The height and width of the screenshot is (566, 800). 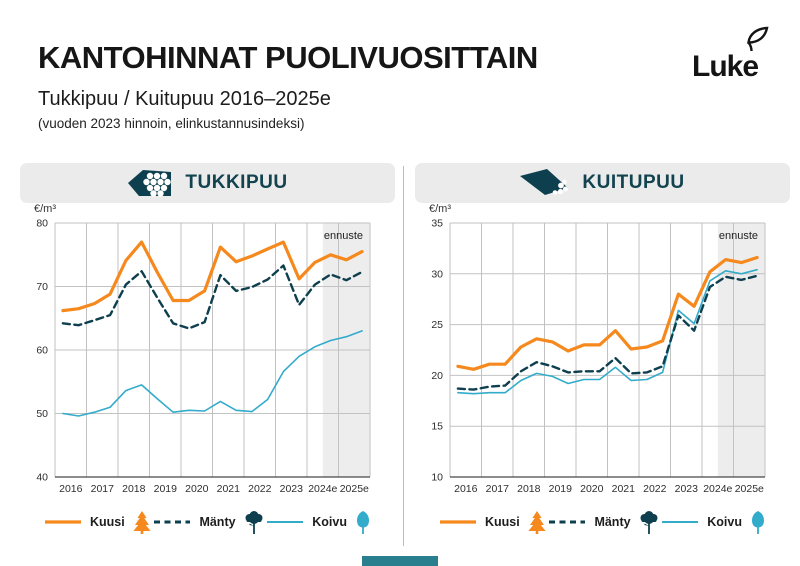 What do you see at coordinates (437, 224) in the screenshot?
I see `y-tick-label: 35` at bounding box center [437, 224].